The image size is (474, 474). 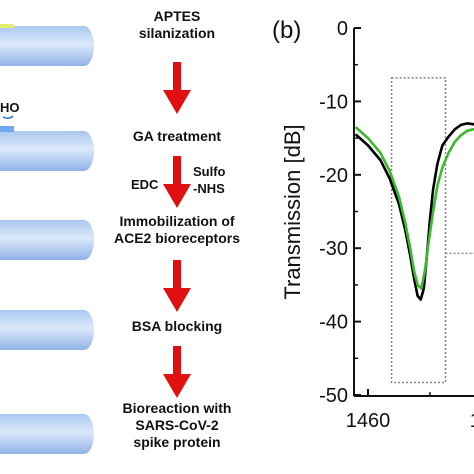 I want to click on substrate-tube-2: HO, so click(x=47, y=135).